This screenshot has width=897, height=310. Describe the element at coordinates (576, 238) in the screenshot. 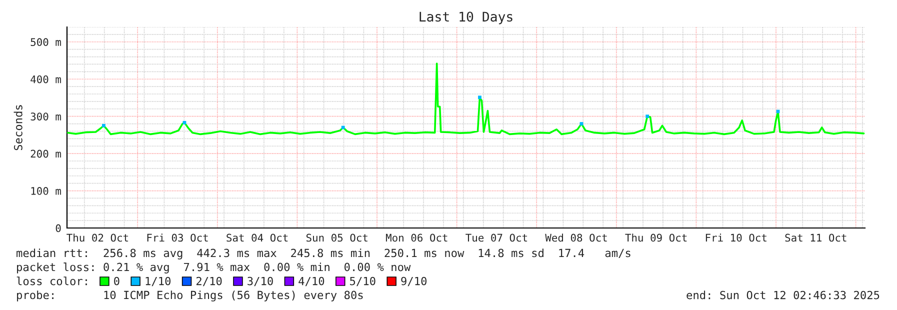

I see `x-tick-label: Wed 08 Oct` at that location.